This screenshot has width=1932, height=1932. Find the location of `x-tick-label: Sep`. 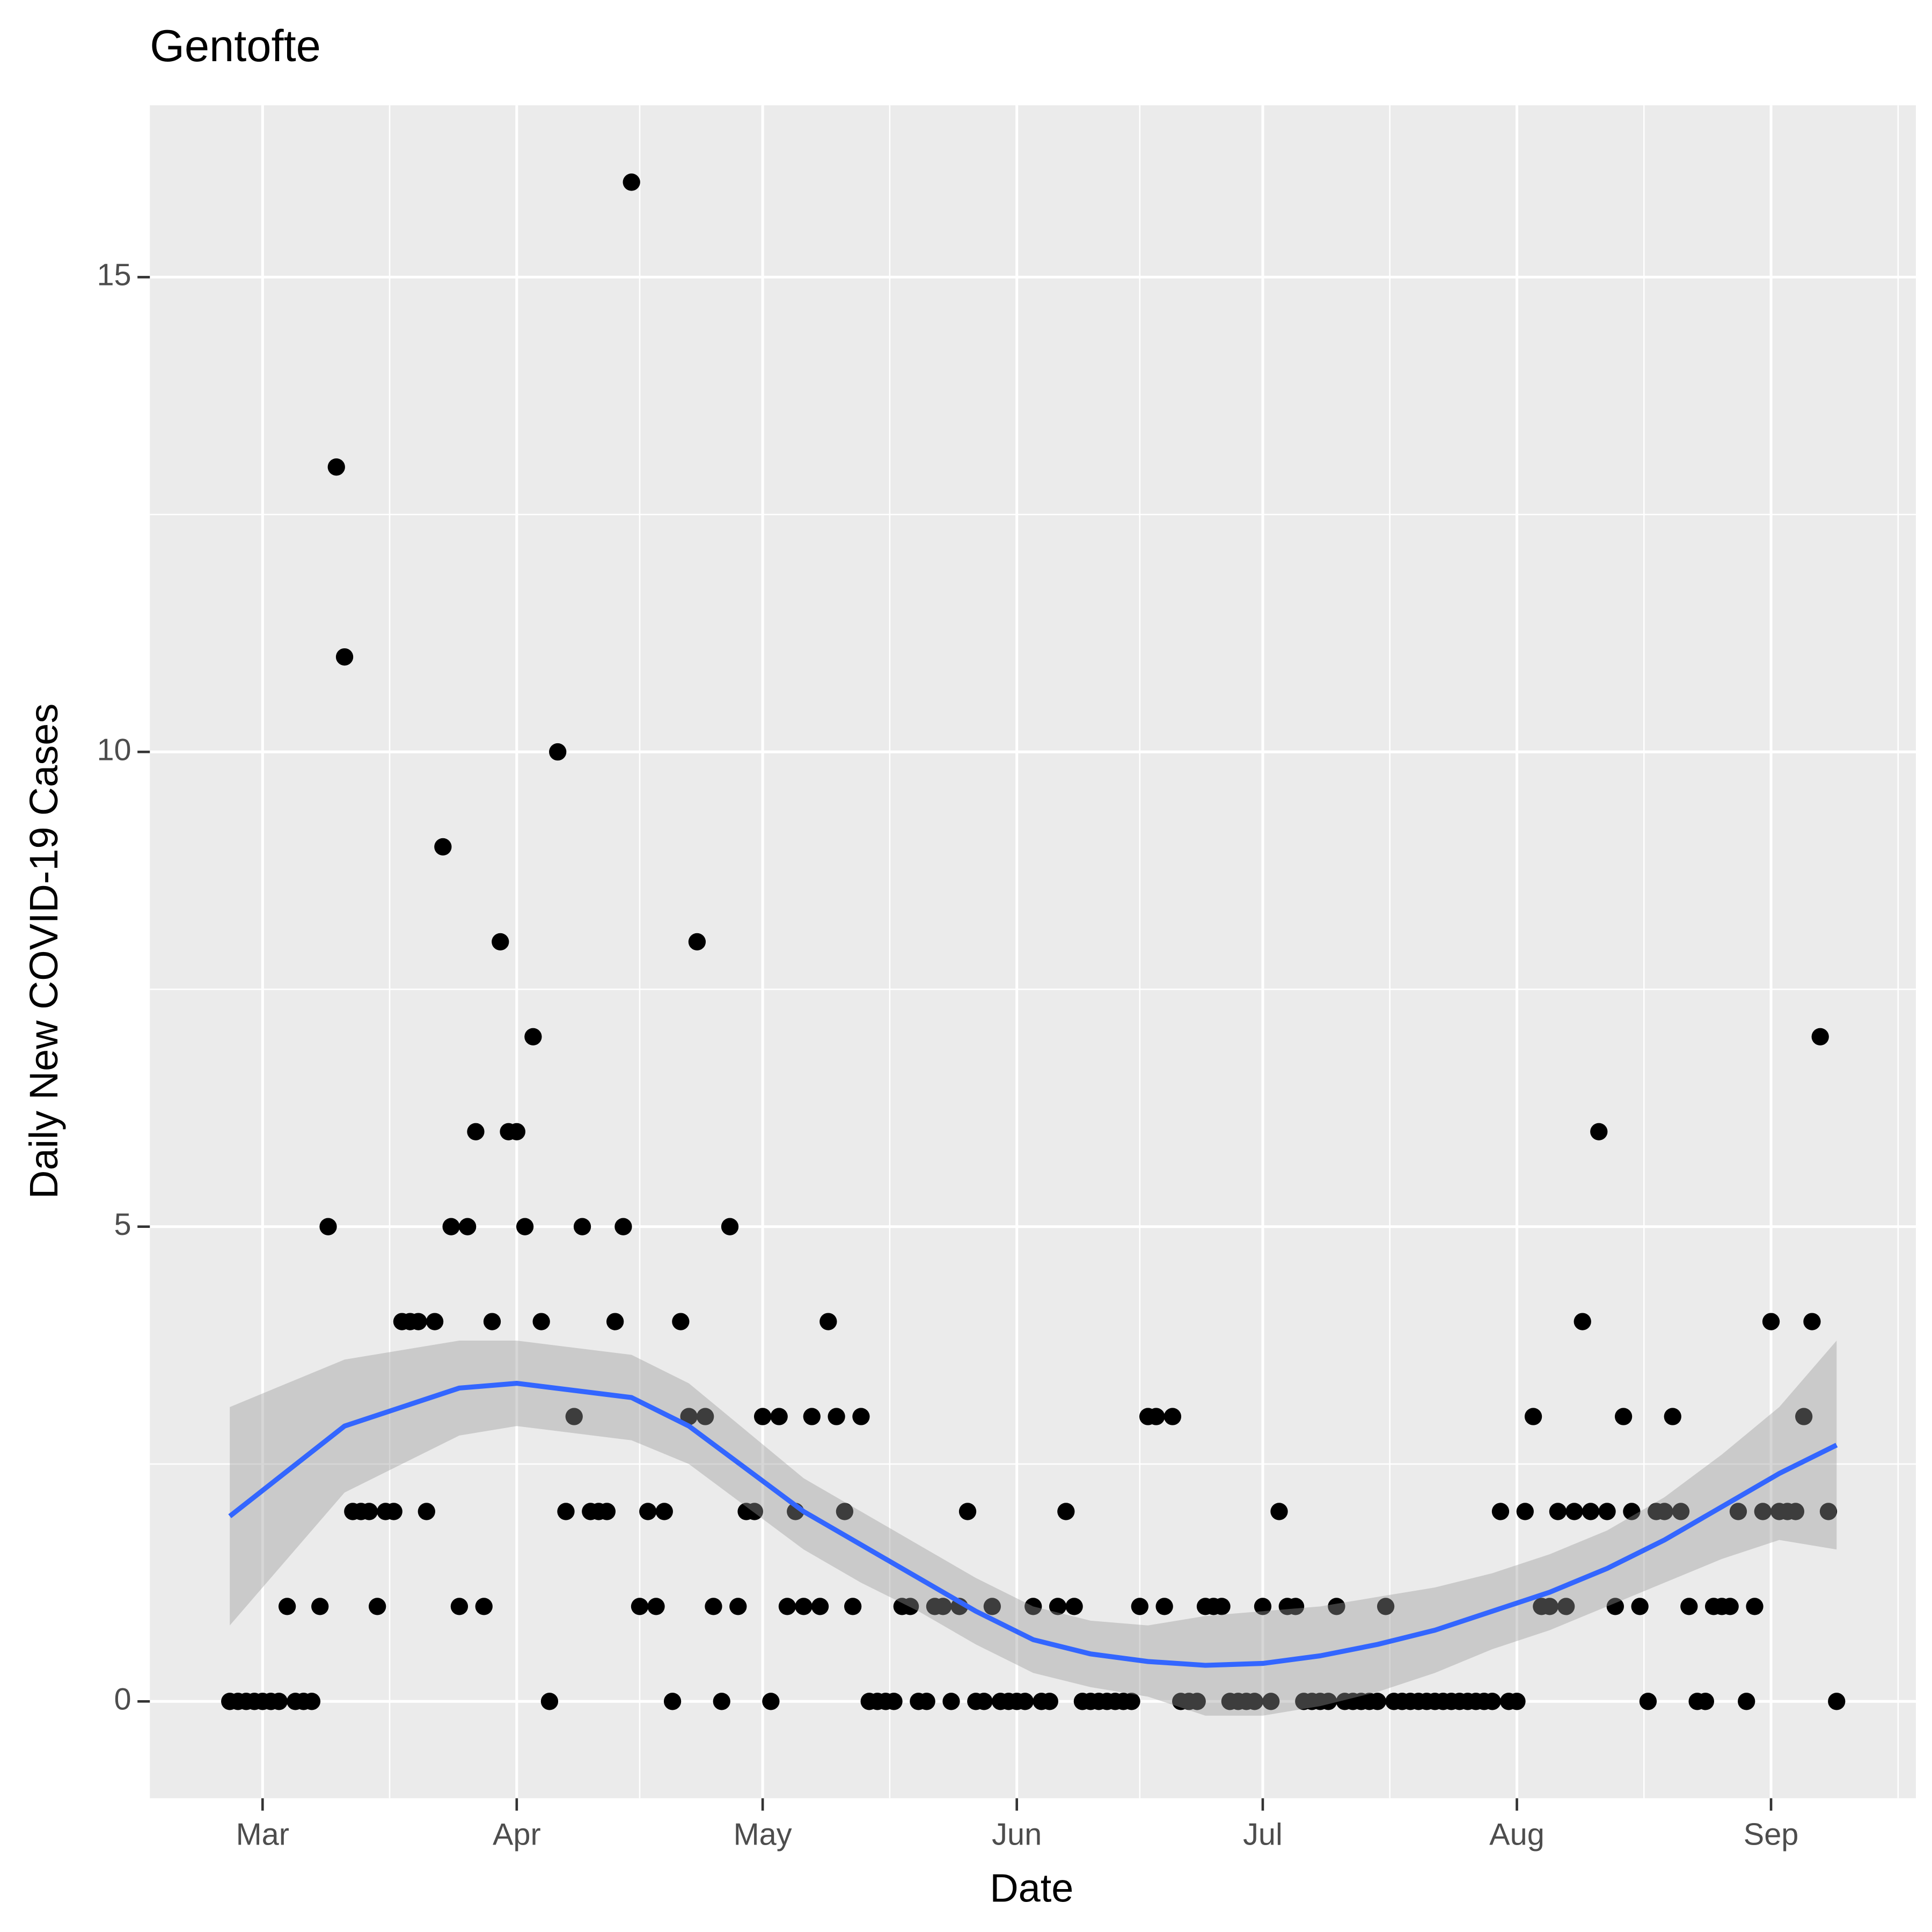

x-tick-label: Sep is located at coordinates (1771, 1835).